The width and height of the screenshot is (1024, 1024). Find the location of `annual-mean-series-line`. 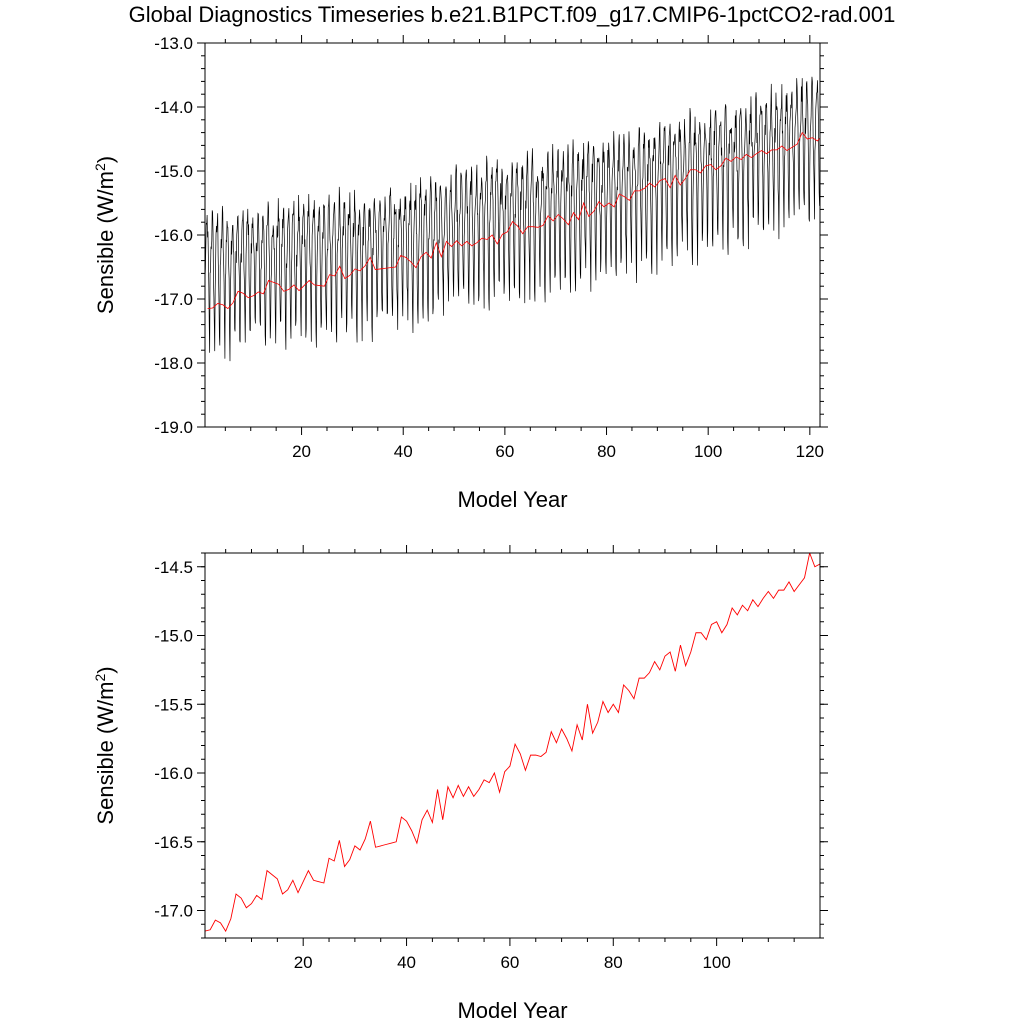

annual-mean-series-line is located at coordinates (513, 220).